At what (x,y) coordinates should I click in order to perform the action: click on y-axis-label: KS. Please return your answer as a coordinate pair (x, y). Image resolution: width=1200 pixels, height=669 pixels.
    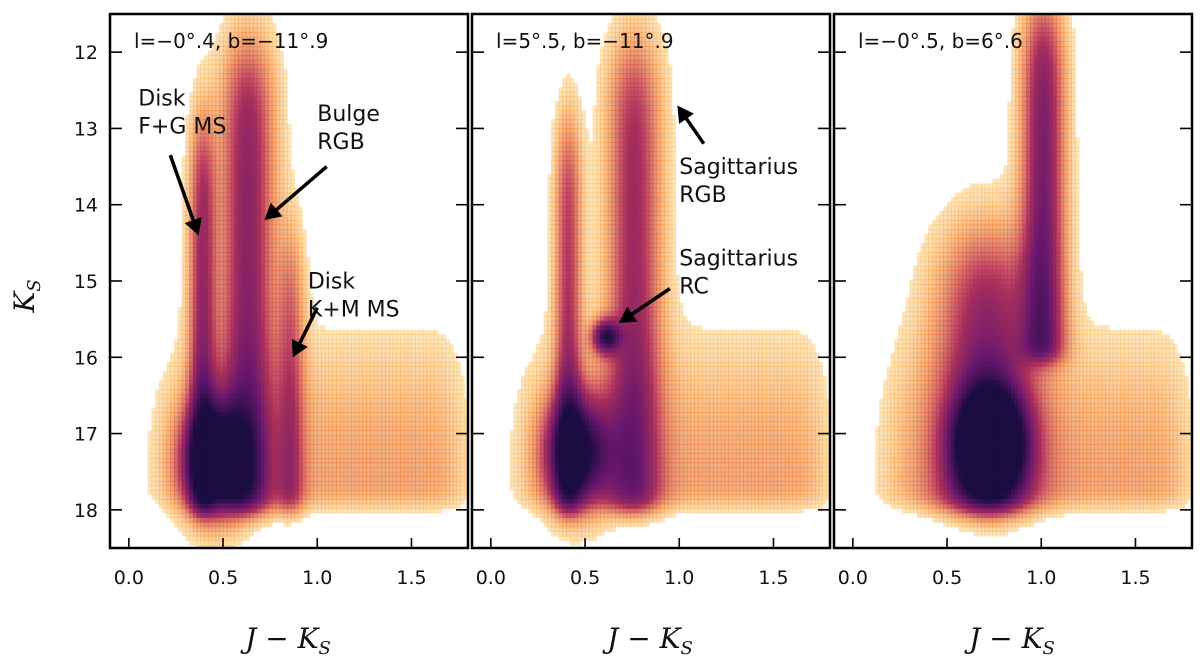
    Looking at the image, I should click on (26, 296).